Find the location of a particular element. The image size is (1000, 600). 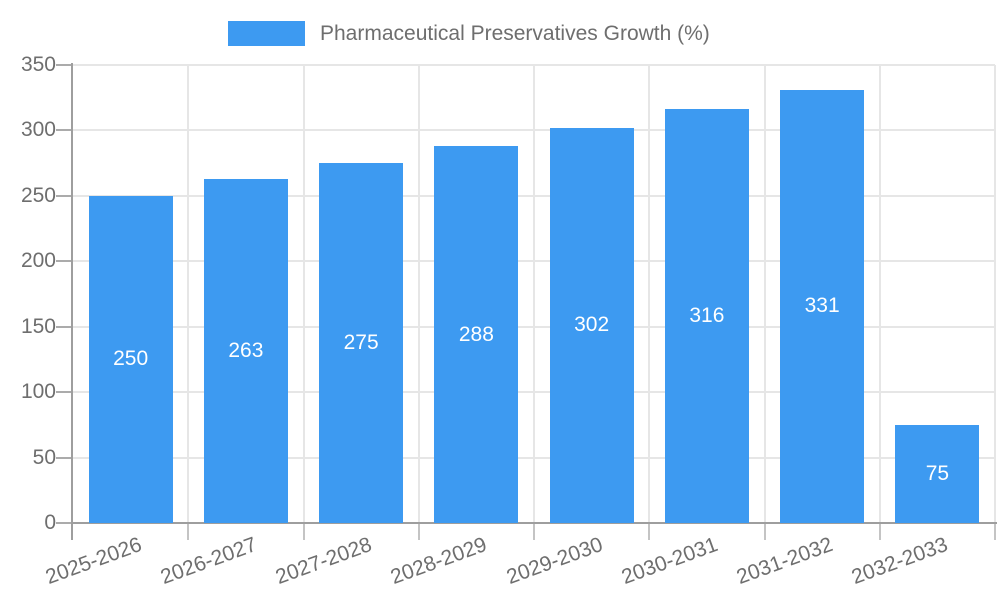

bar-2029-2030 is located at coordinates (591, 325).